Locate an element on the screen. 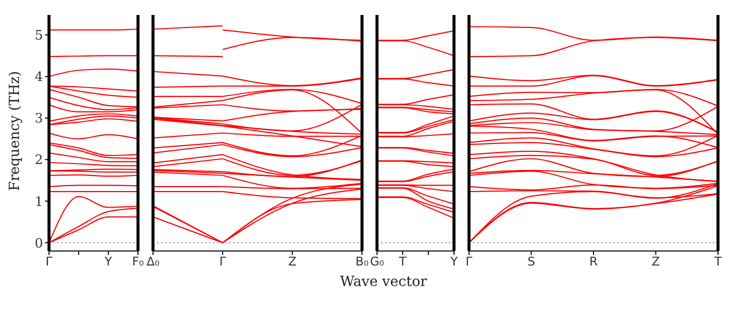 The image size is (738, 310). y-tick-label: 4 is located at coordinates (38, 78).